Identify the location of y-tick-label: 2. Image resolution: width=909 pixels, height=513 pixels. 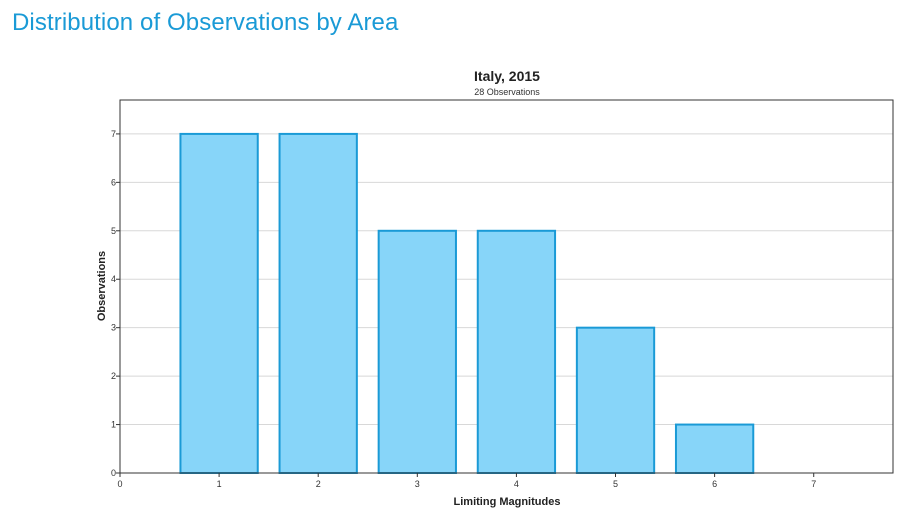
(113, 376).